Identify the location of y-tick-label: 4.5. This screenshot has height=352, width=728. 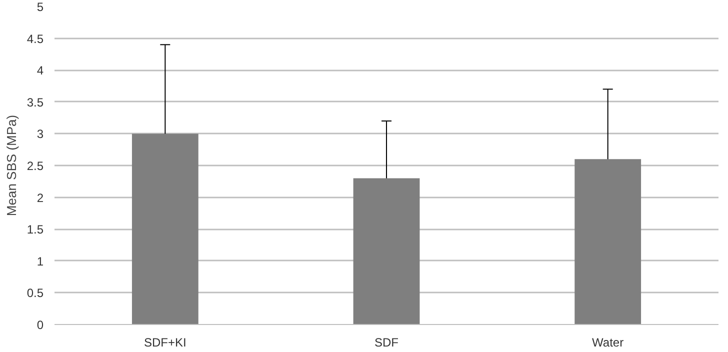
(35, 39).